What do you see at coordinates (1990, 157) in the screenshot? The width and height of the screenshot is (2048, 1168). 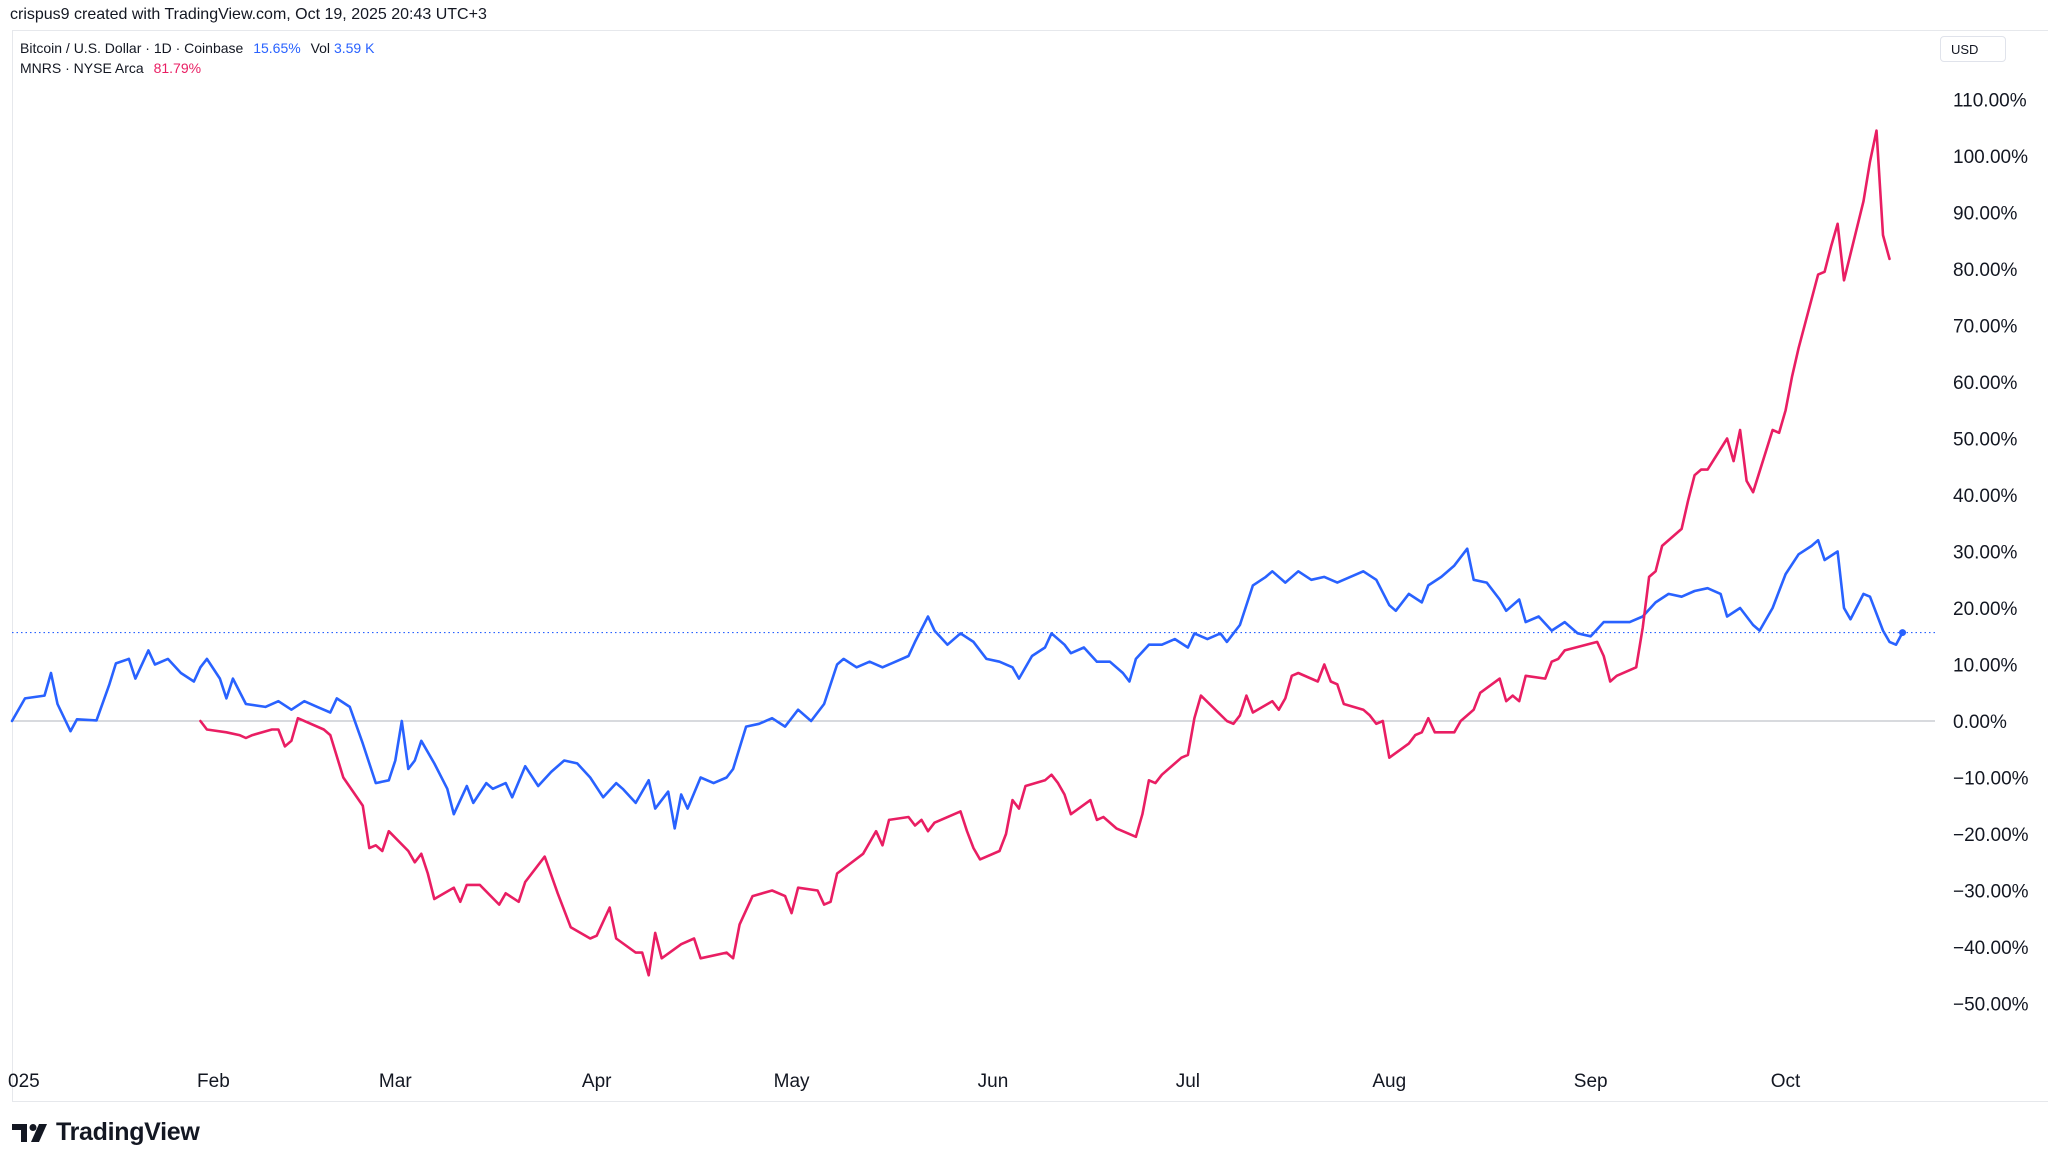 I see `y-tick-label: 100.00%` at bounding box center [1990, 157].